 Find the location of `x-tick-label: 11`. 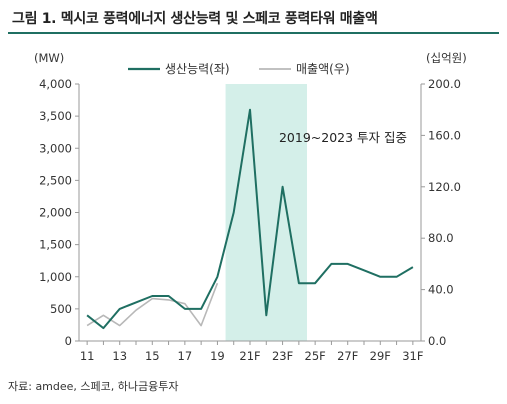

x-tick-label: 11 is located at coordinates (87, 356).